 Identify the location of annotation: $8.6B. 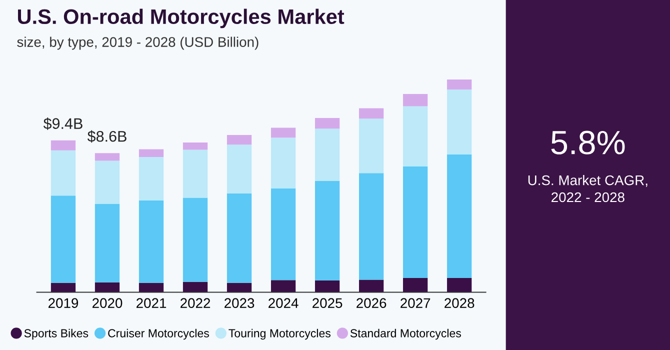
(106, 136).